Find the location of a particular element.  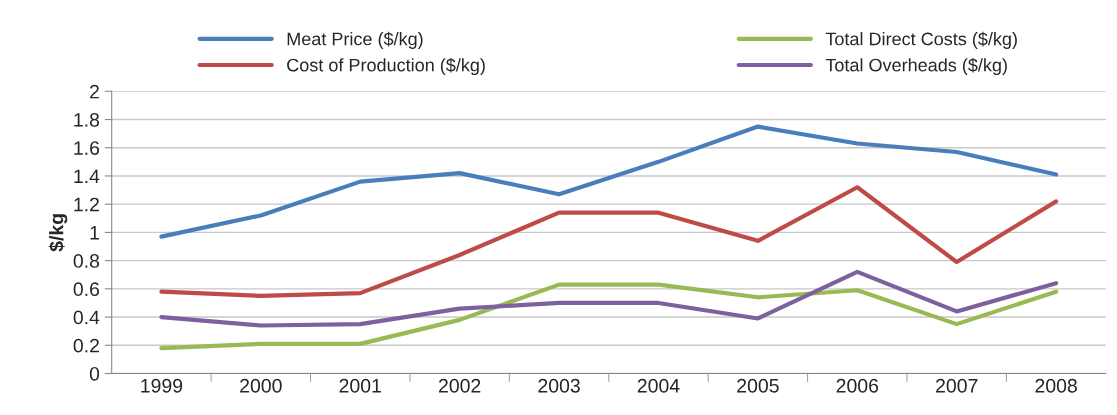

y-tick-label: 2 is located at coordinates (94, 91).